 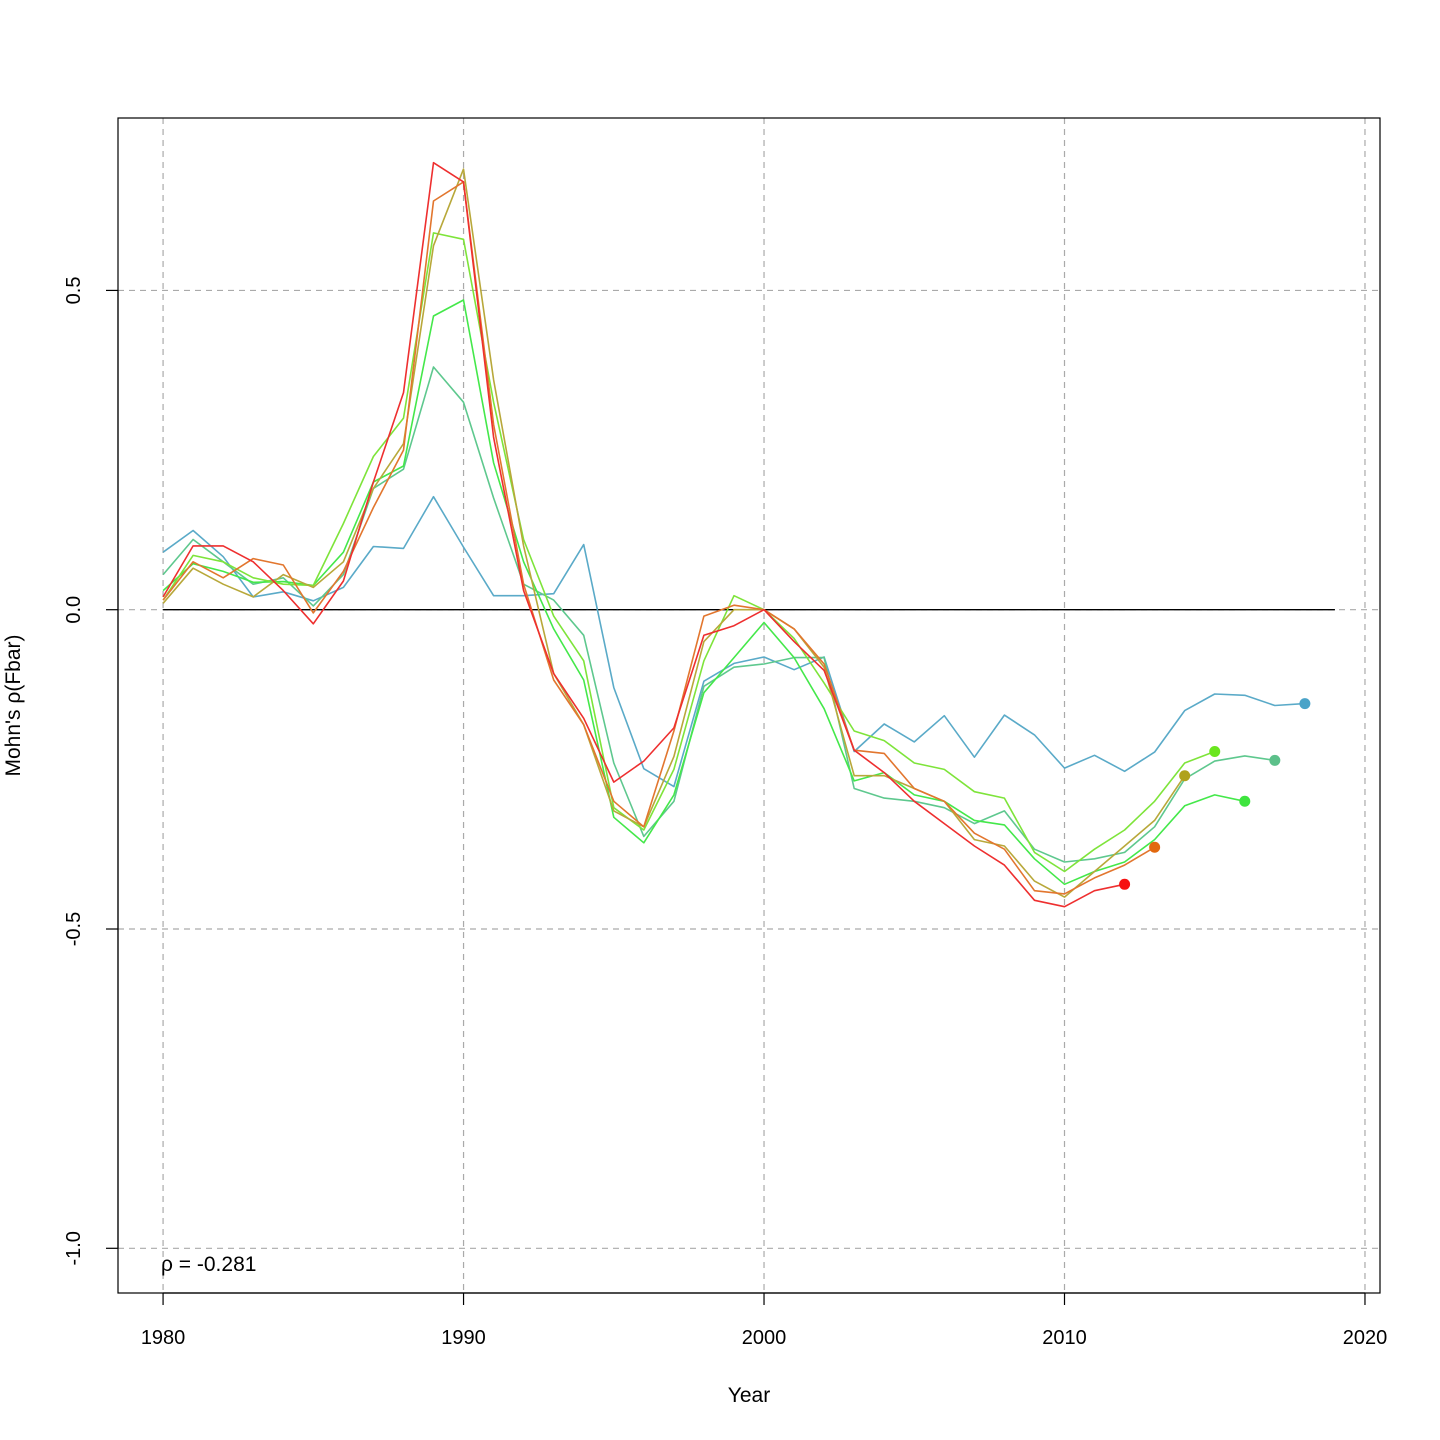 What do you see at coordinates (1064, 1338) in the screenshot?
I see `x-tick-label: 2010` at bounding box center [1064, 1338].